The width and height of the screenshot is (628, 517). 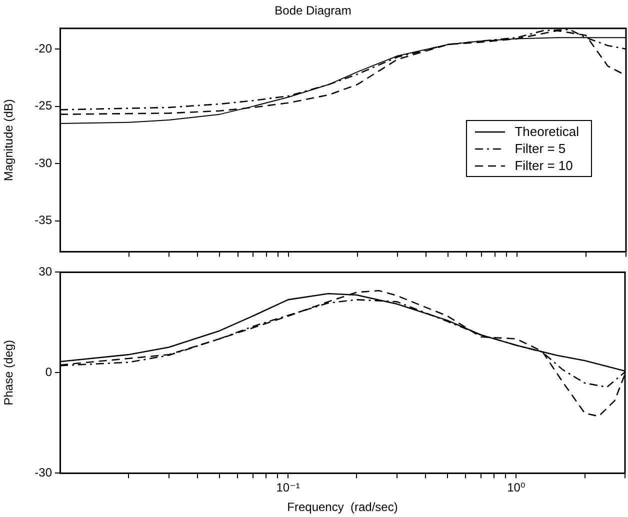 I want to click on y-tick-label: -20, so click(x=43, y=48).